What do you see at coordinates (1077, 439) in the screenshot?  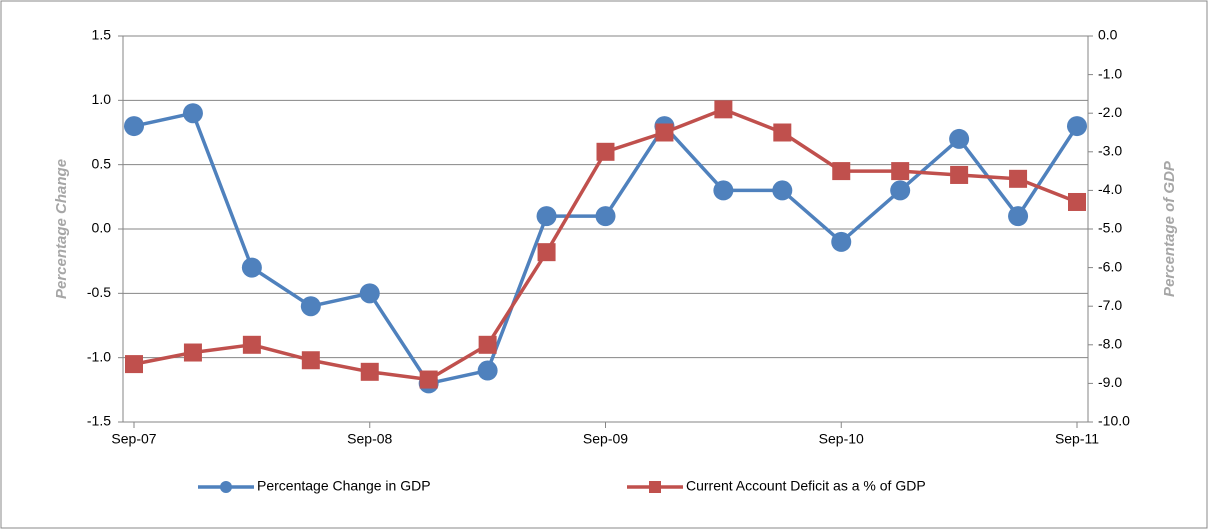 I see `x-tick-label: Sep-11` at bounding box center [1077, 439].